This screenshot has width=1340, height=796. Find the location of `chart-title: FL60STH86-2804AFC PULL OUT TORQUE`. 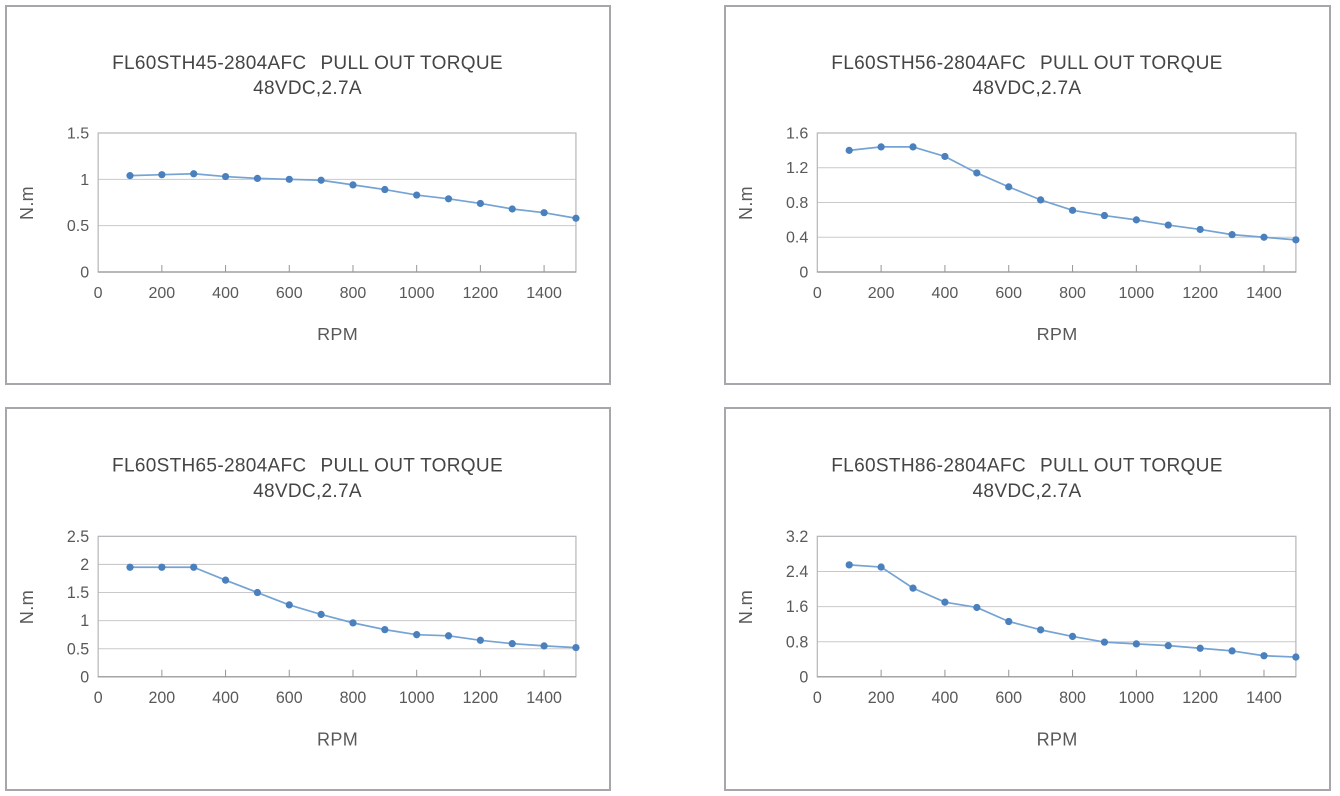

chart-title: FL60STH86-2804AFC PULL OUT TORQUE is located at coordinates (1027, 466).